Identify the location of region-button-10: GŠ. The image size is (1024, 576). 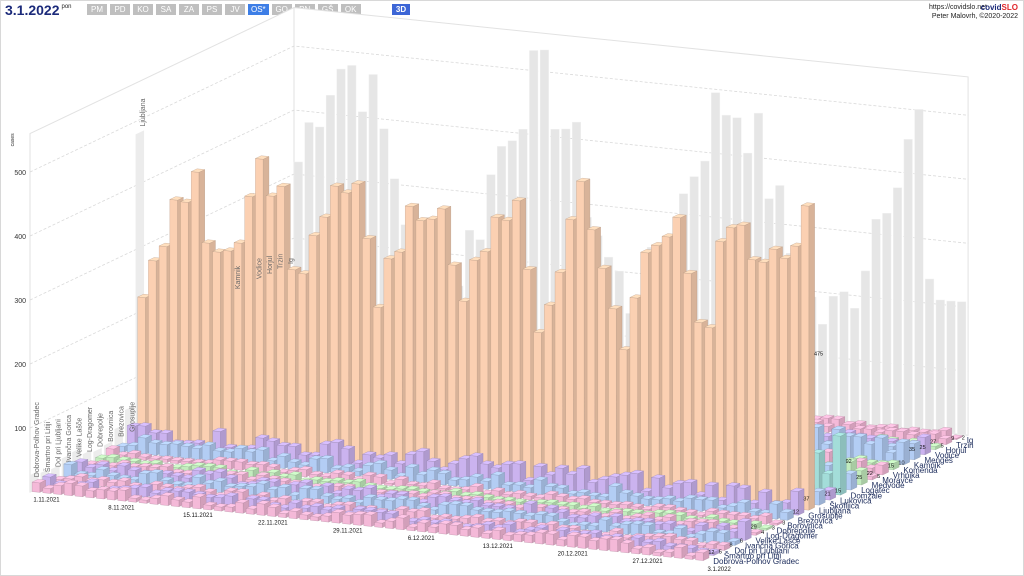
(327, 9).